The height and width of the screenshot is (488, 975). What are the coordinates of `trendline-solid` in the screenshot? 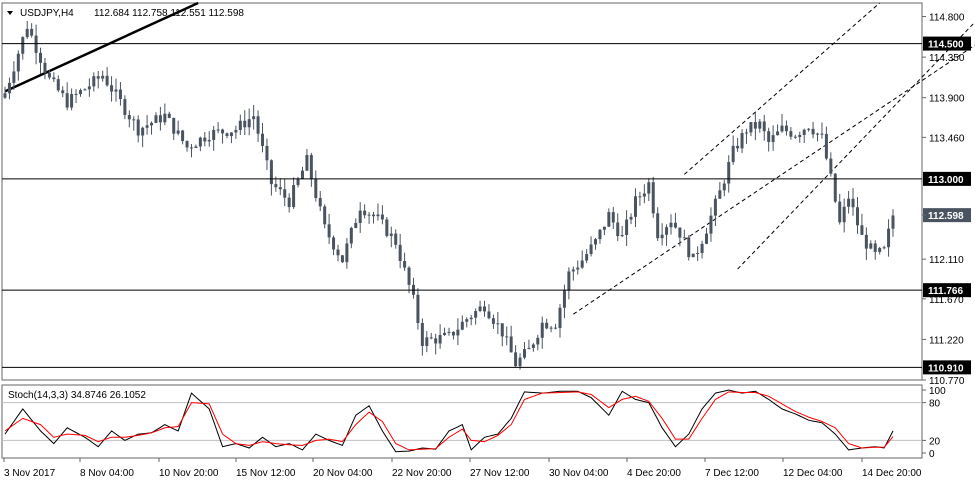 It's located at (101, 47).